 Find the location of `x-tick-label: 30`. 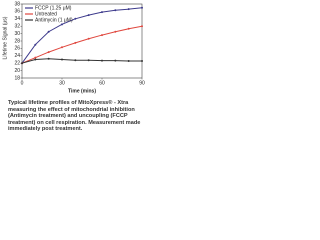

x-tick-label: 30 is located at coordinates (62, 83).